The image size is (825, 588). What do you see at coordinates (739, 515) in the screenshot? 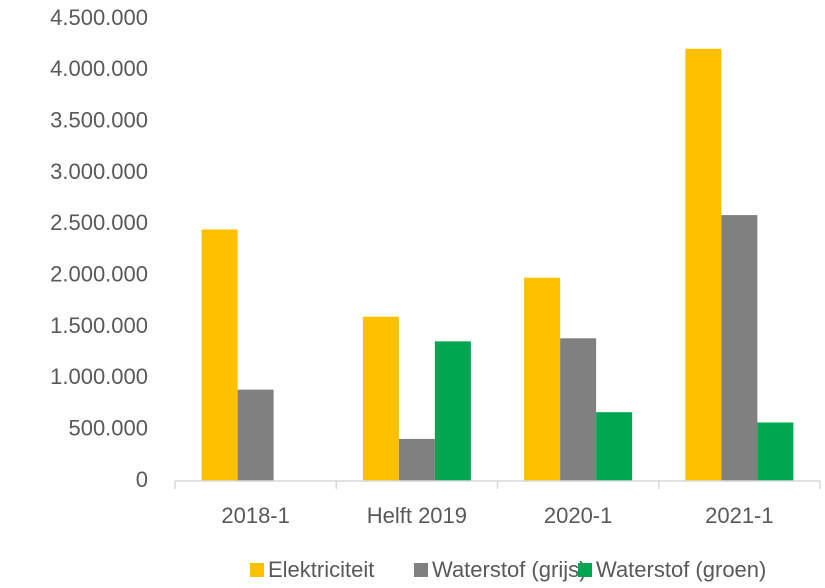
I see `x-tick-label: 2021-1` at bounding box center [739, 515].